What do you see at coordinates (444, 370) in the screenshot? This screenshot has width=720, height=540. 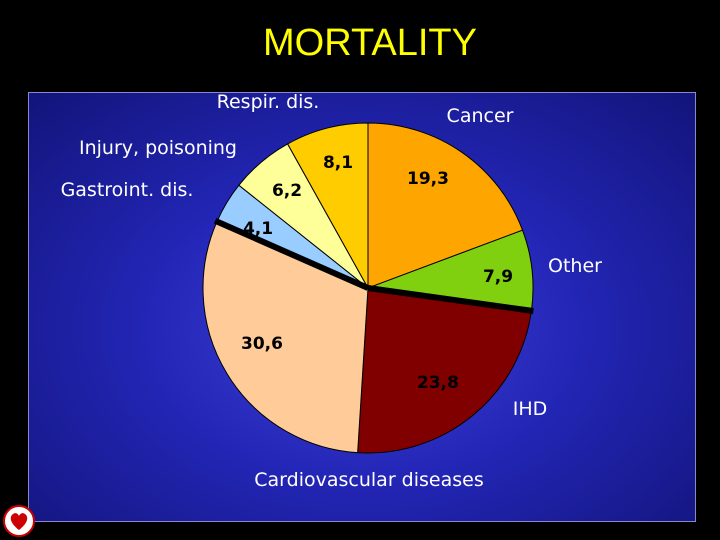 I see `pie-slice-ihd` at bounding box center [444, 370].